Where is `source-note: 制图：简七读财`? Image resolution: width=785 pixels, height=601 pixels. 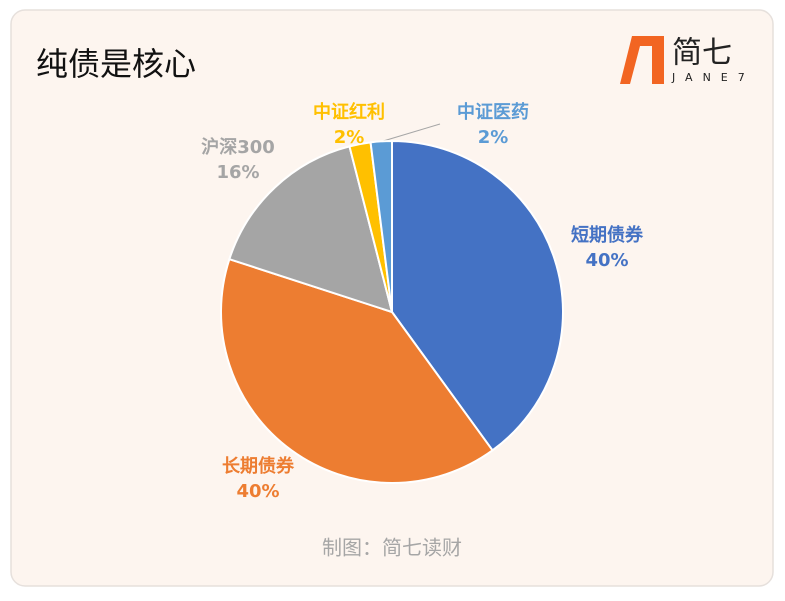
source-note: 制图：简七读财 is located at coordinates (392, 548).